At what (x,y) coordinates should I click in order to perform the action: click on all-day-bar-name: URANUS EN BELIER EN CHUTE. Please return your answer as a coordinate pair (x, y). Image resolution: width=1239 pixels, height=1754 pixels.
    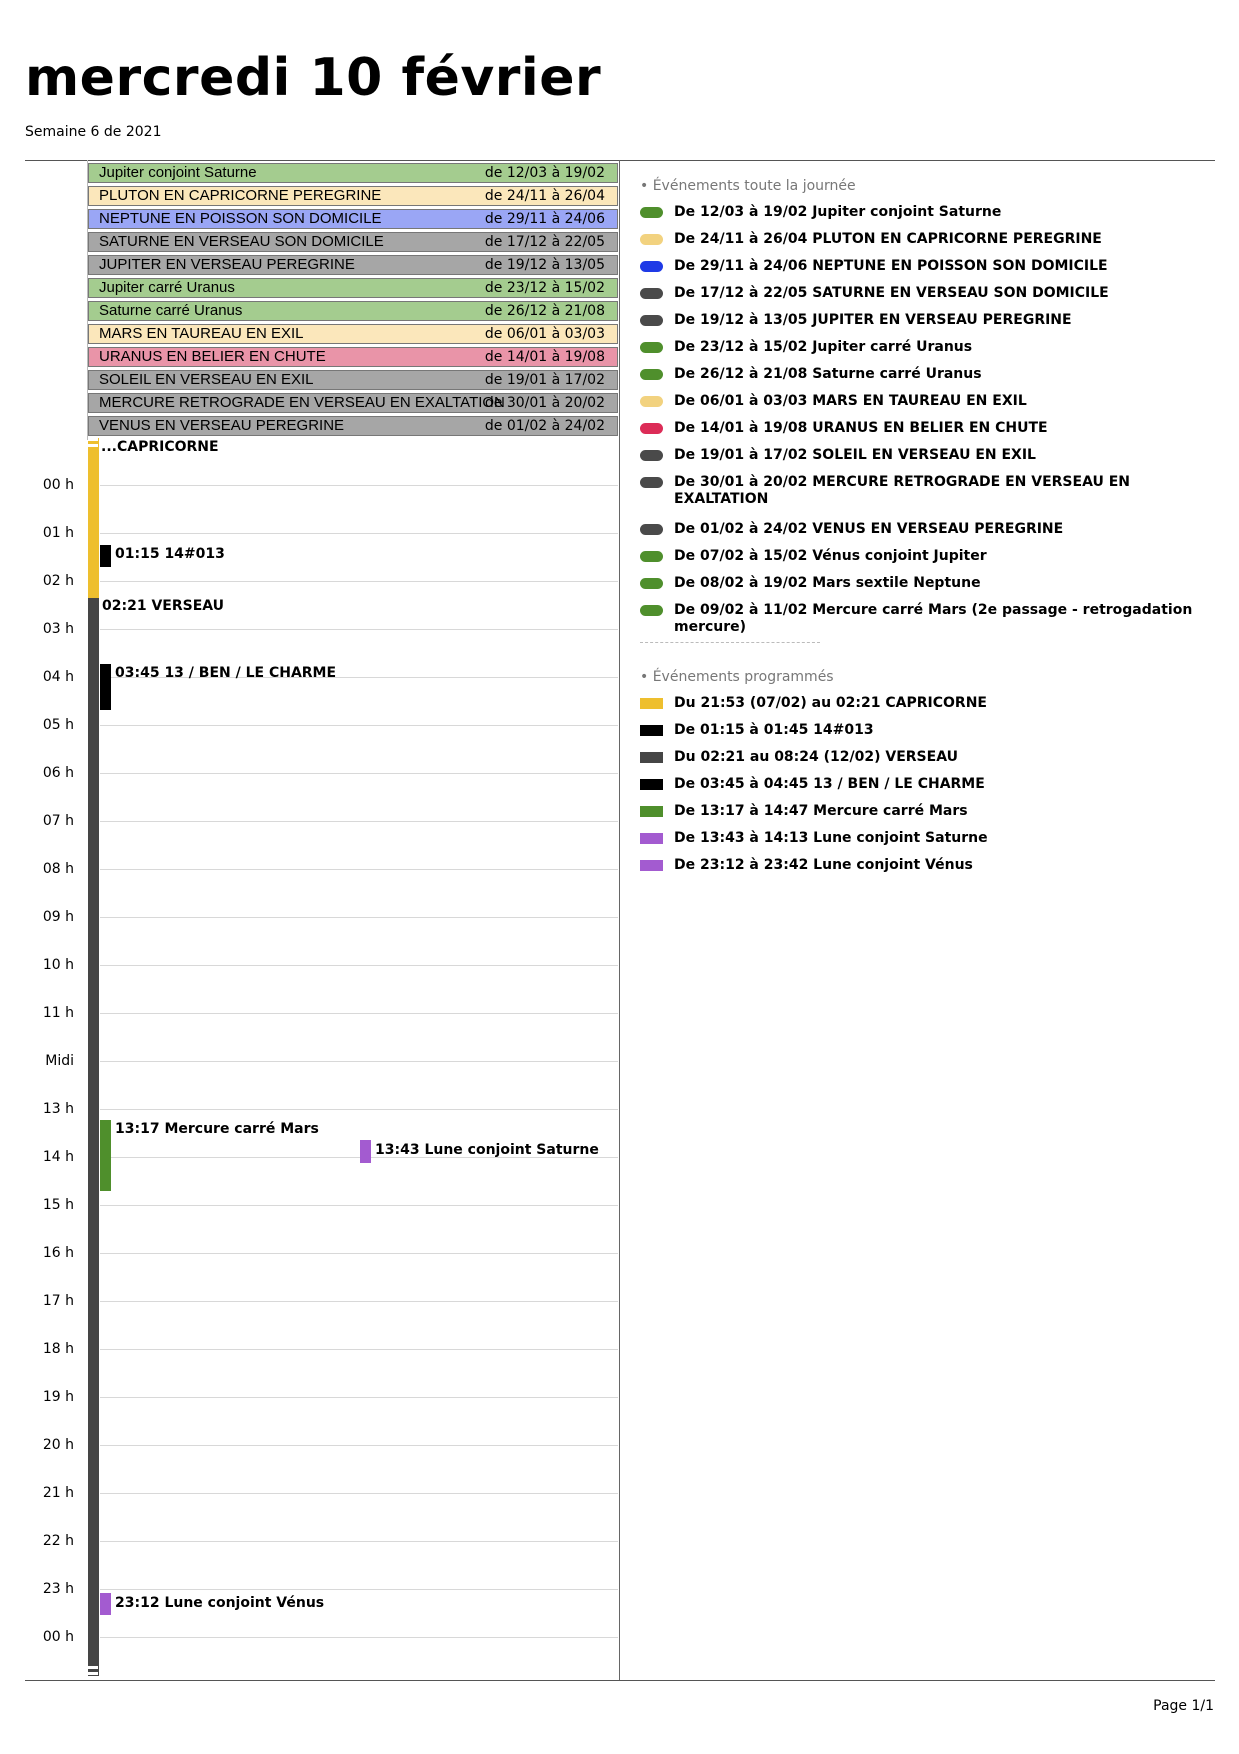
    Looking at the image, I should click on (212, 356).